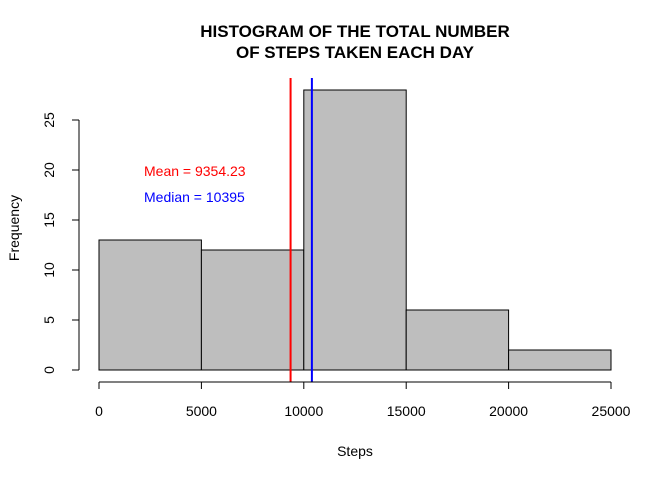  Describe the element at coordinates (355, 451) in the screenshot. I see `x-axis-title: Steps` at that location.